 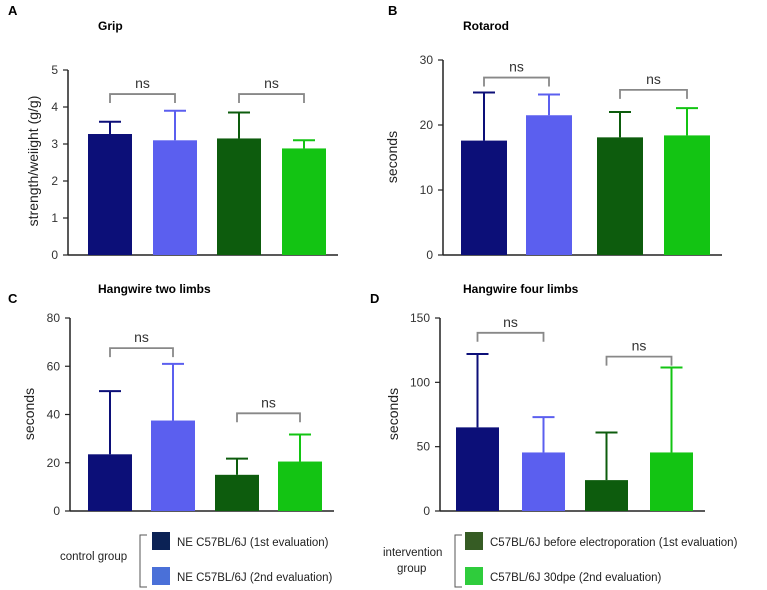 What do you see at coordinates (300, 486) in the screenshot?
I see `bar-30dpe-hangwire-two-limbs` at bounding box center [300, 486].